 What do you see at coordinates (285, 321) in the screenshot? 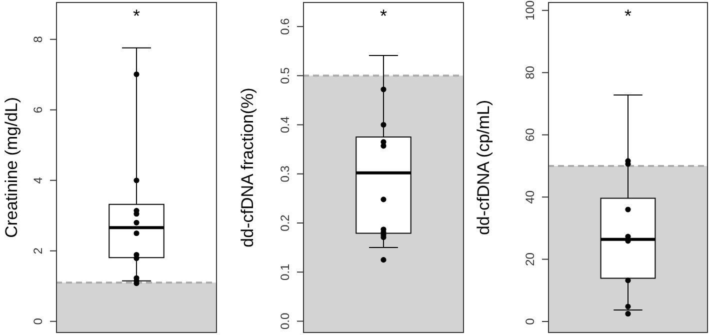
I see `y-tick-label: 0.0` at bounding box center [285, 321].